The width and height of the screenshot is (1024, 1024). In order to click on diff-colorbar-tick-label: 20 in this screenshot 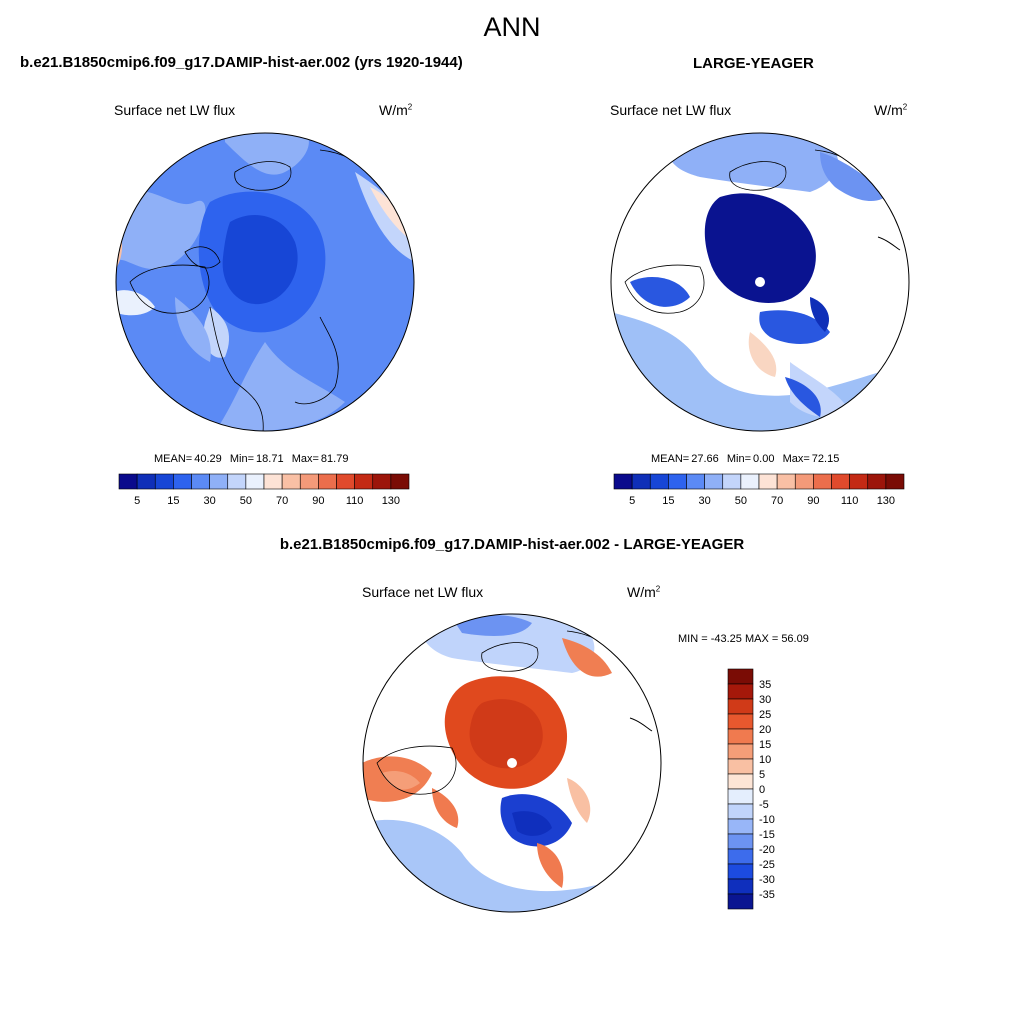, I will do `click(765, 730)`.